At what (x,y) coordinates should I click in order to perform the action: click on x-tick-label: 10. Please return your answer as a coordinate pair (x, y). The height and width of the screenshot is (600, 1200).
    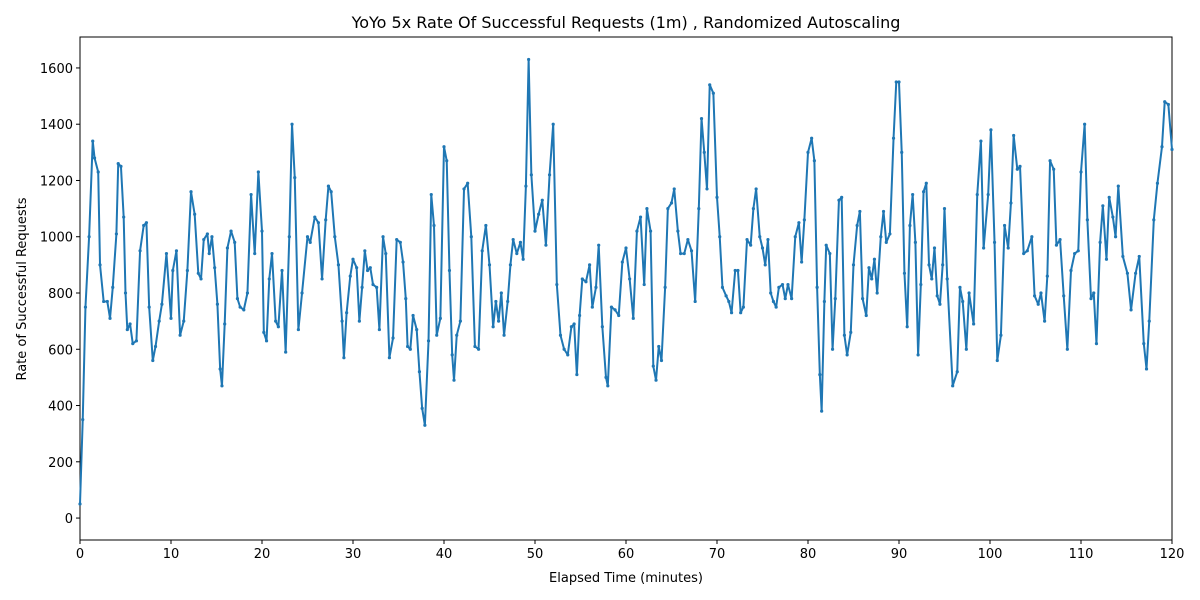
    Looking at the image, I should click on (171, 554).